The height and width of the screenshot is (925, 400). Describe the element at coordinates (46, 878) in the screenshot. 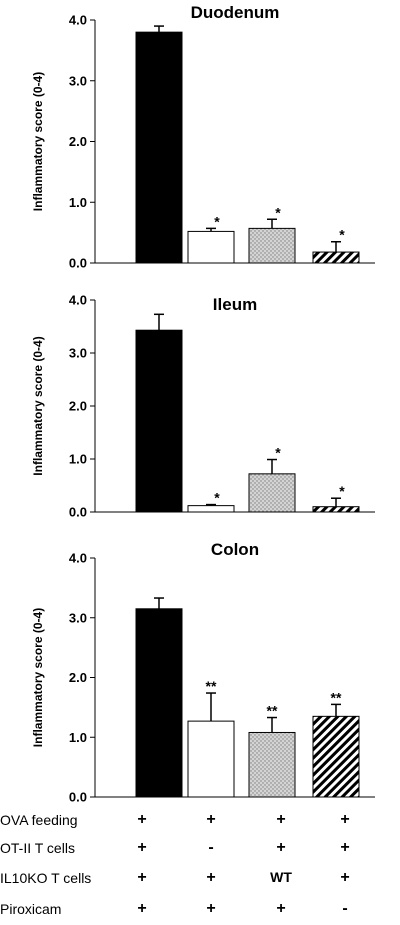

I see `condition-label: IL10KO T cells` at that location.